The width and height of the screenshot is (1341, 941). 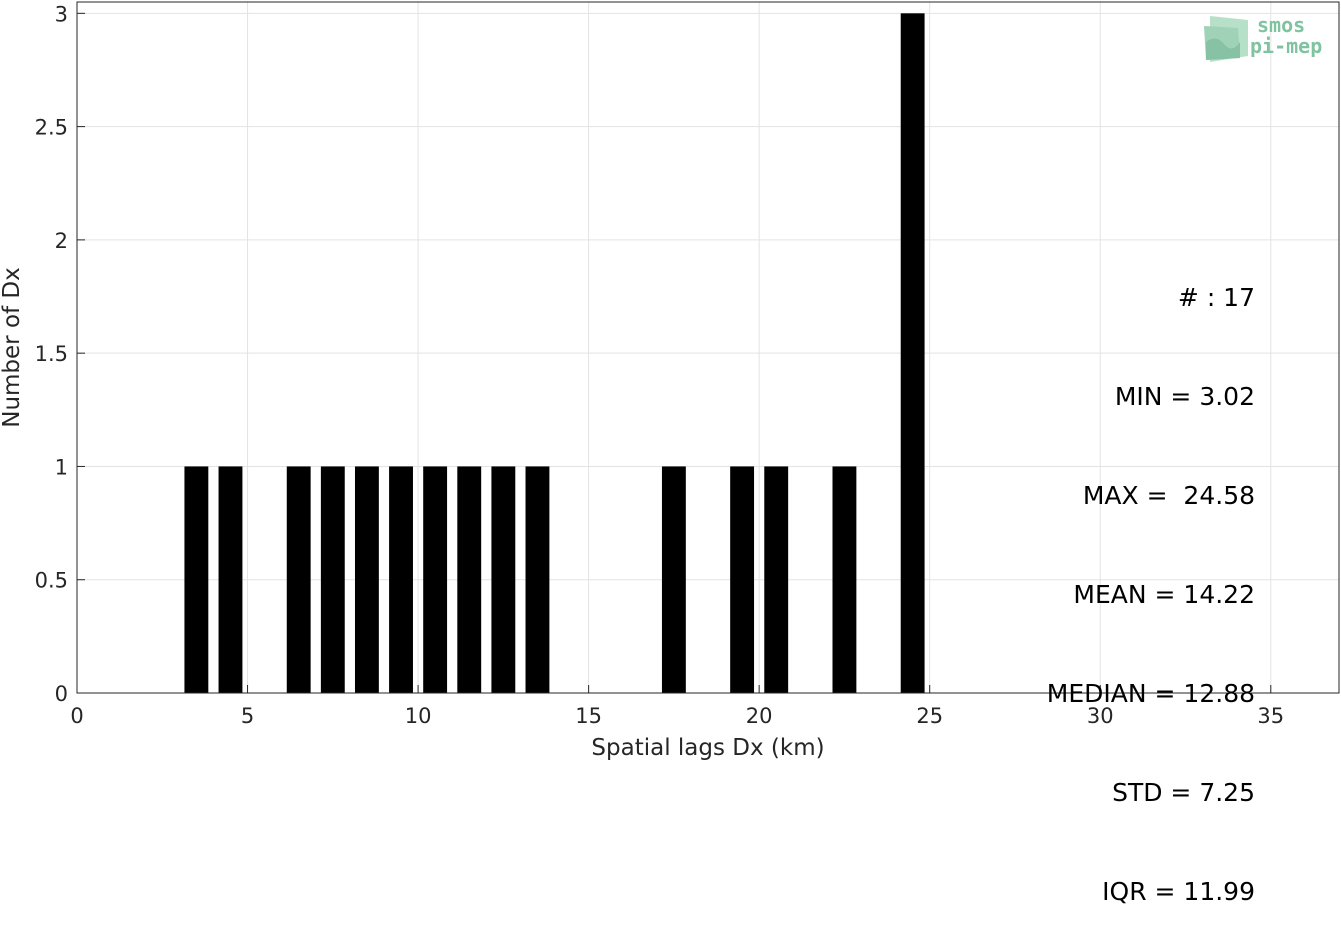 What do you see at coordinates (51, 354) in the screenshot?
I see `y-tick-label: 1.5` at bounding box center [51, 354].